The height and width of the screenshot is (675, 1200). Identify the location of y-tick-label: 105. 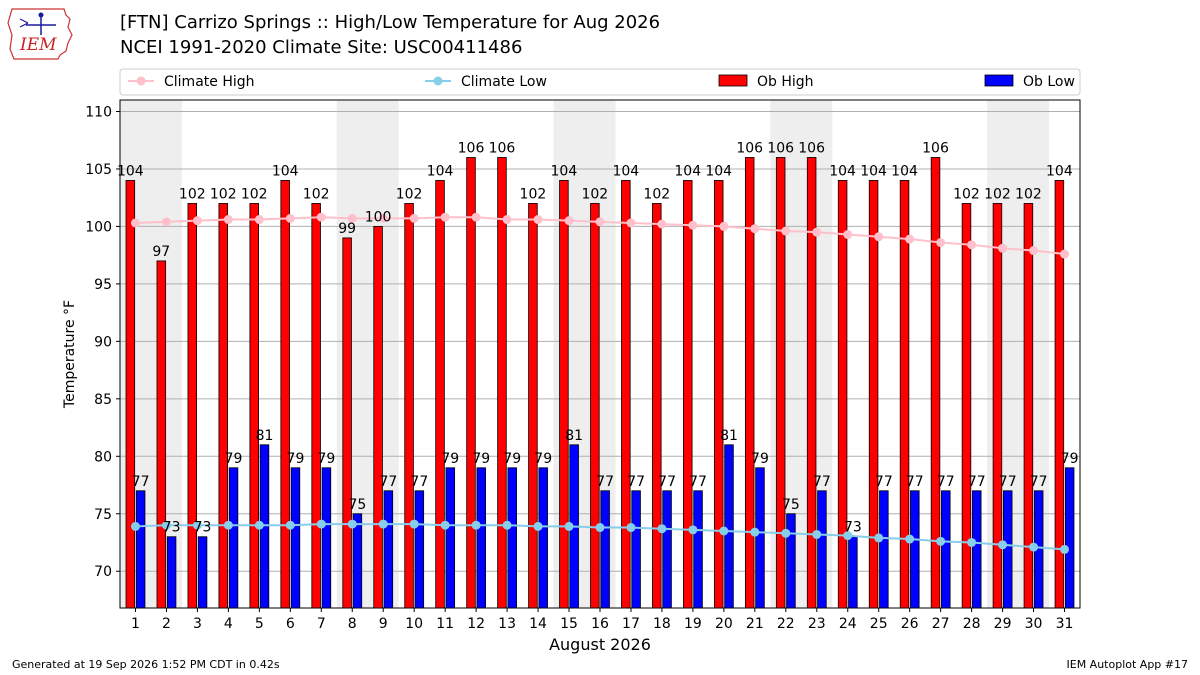
(98, 170).